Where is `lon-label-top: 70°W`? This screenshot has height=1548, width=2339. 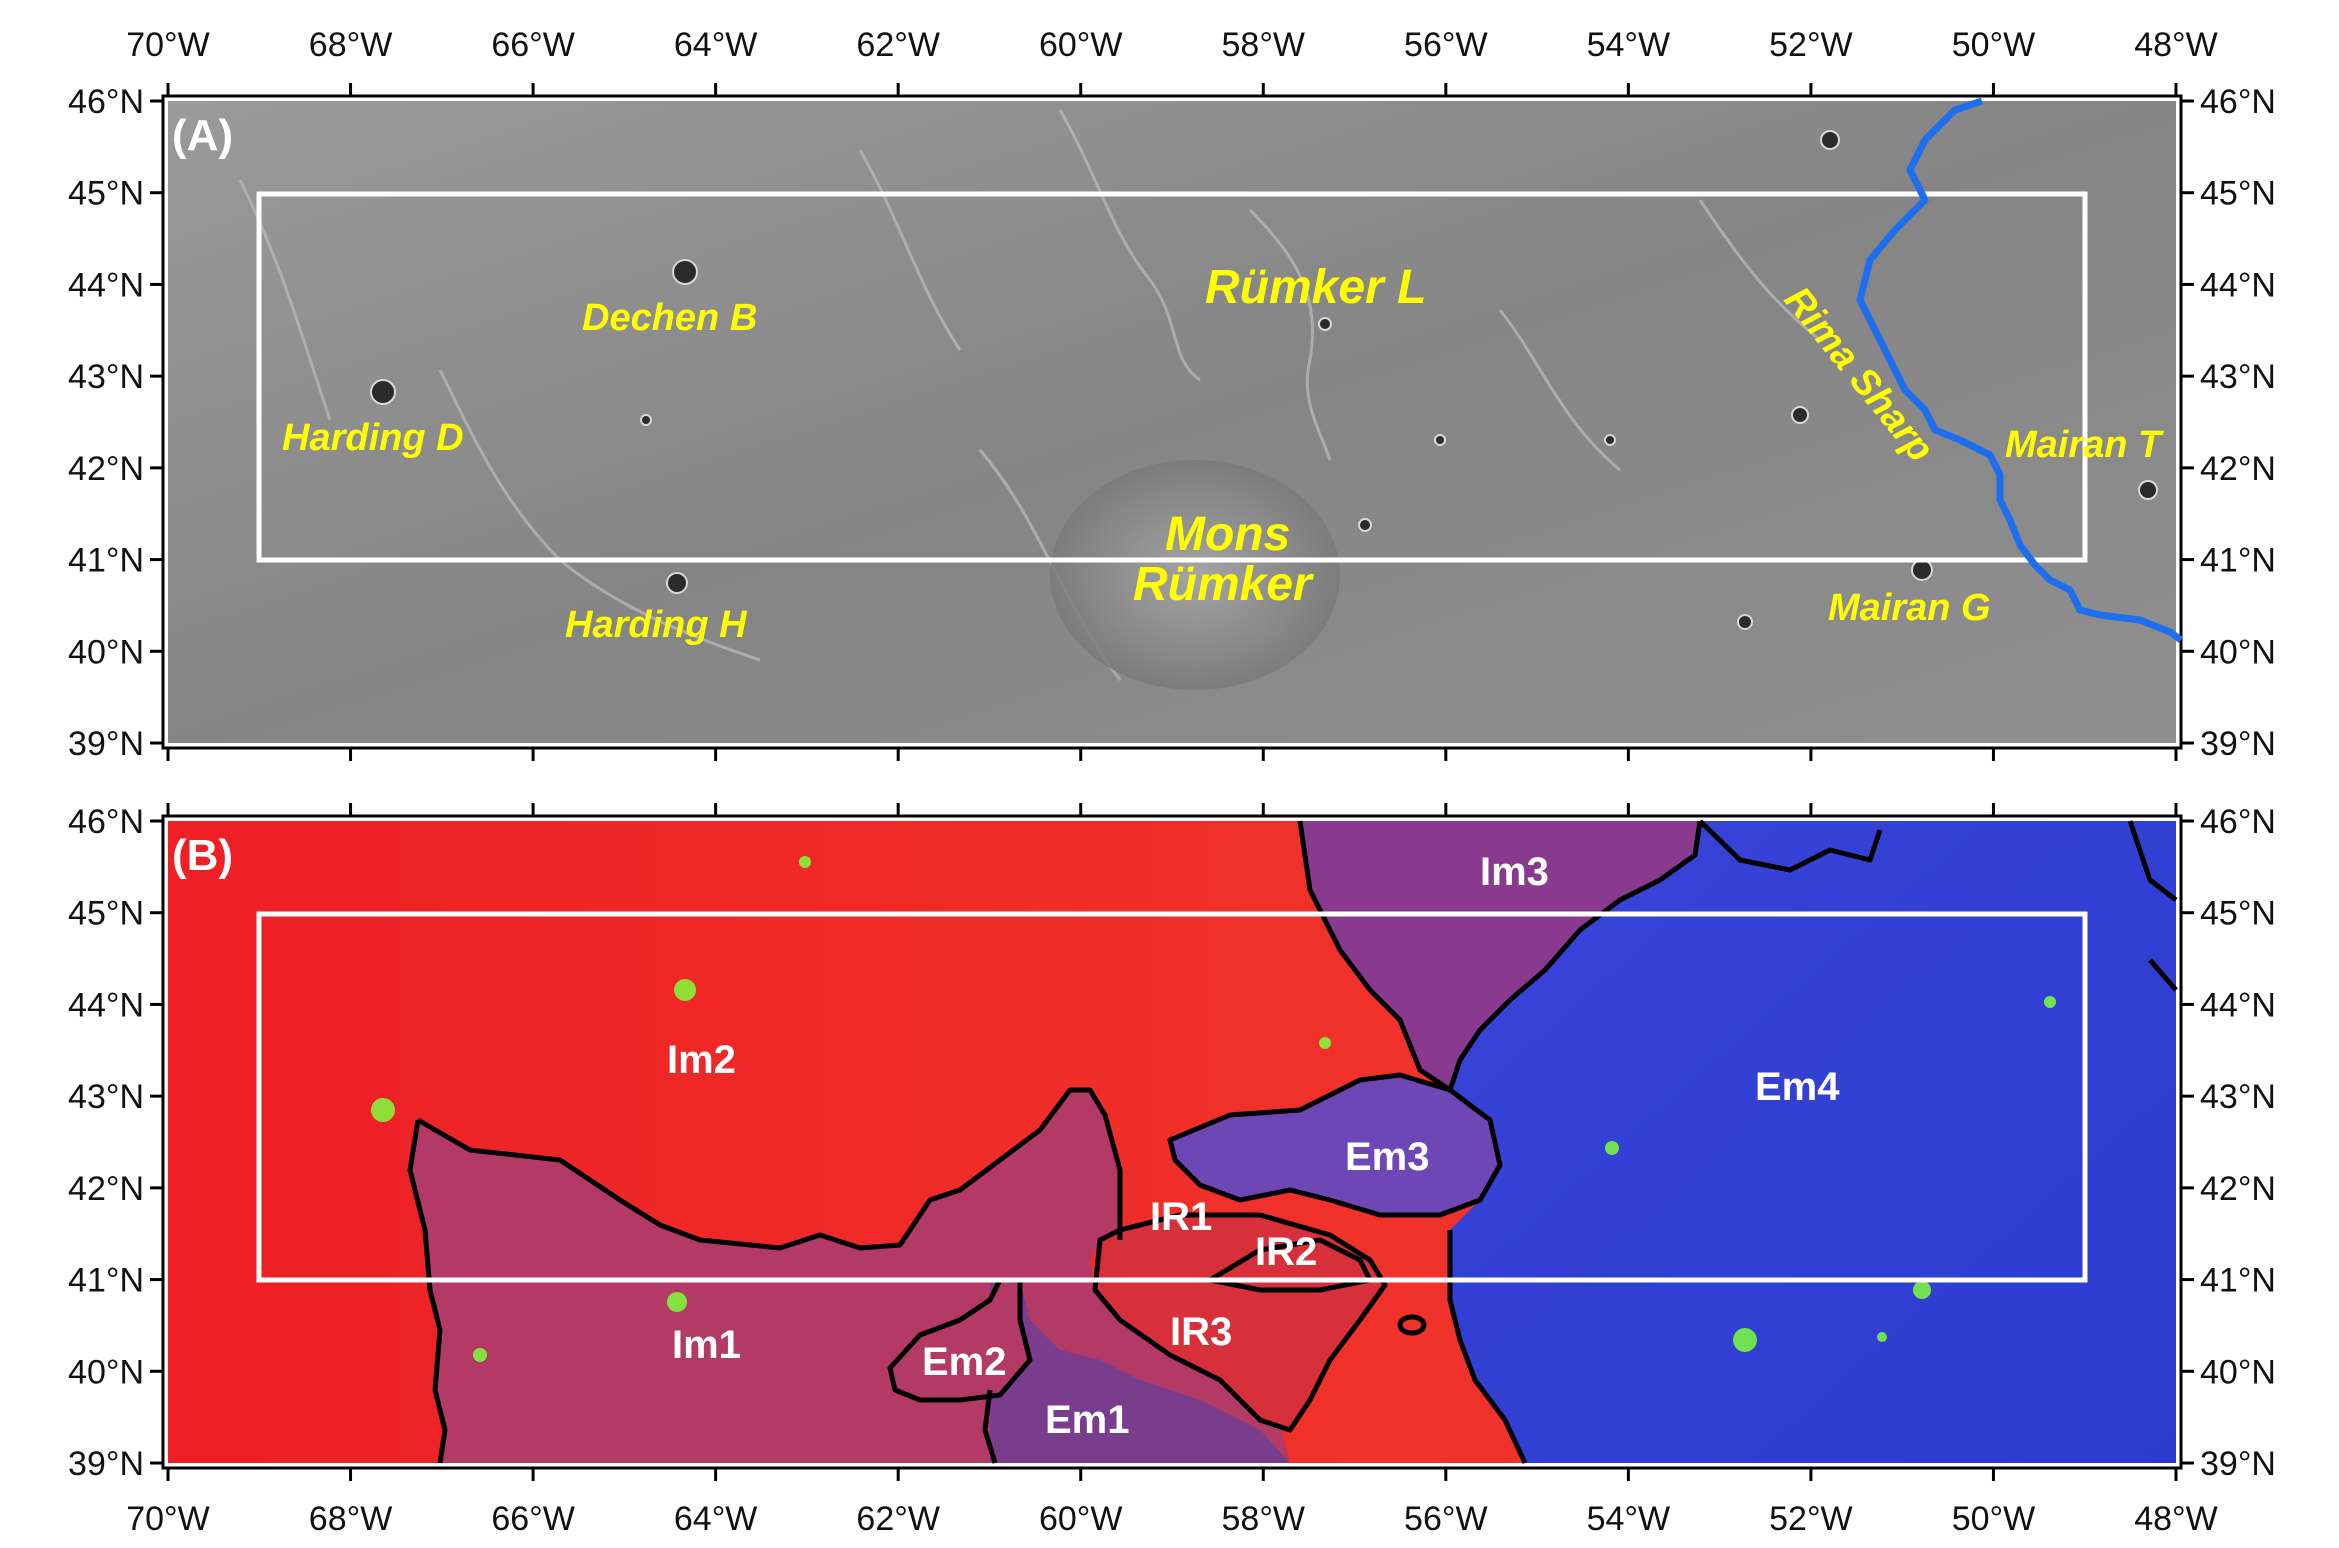
lon-label-top: 70°W is located at coordinates (168, 45).